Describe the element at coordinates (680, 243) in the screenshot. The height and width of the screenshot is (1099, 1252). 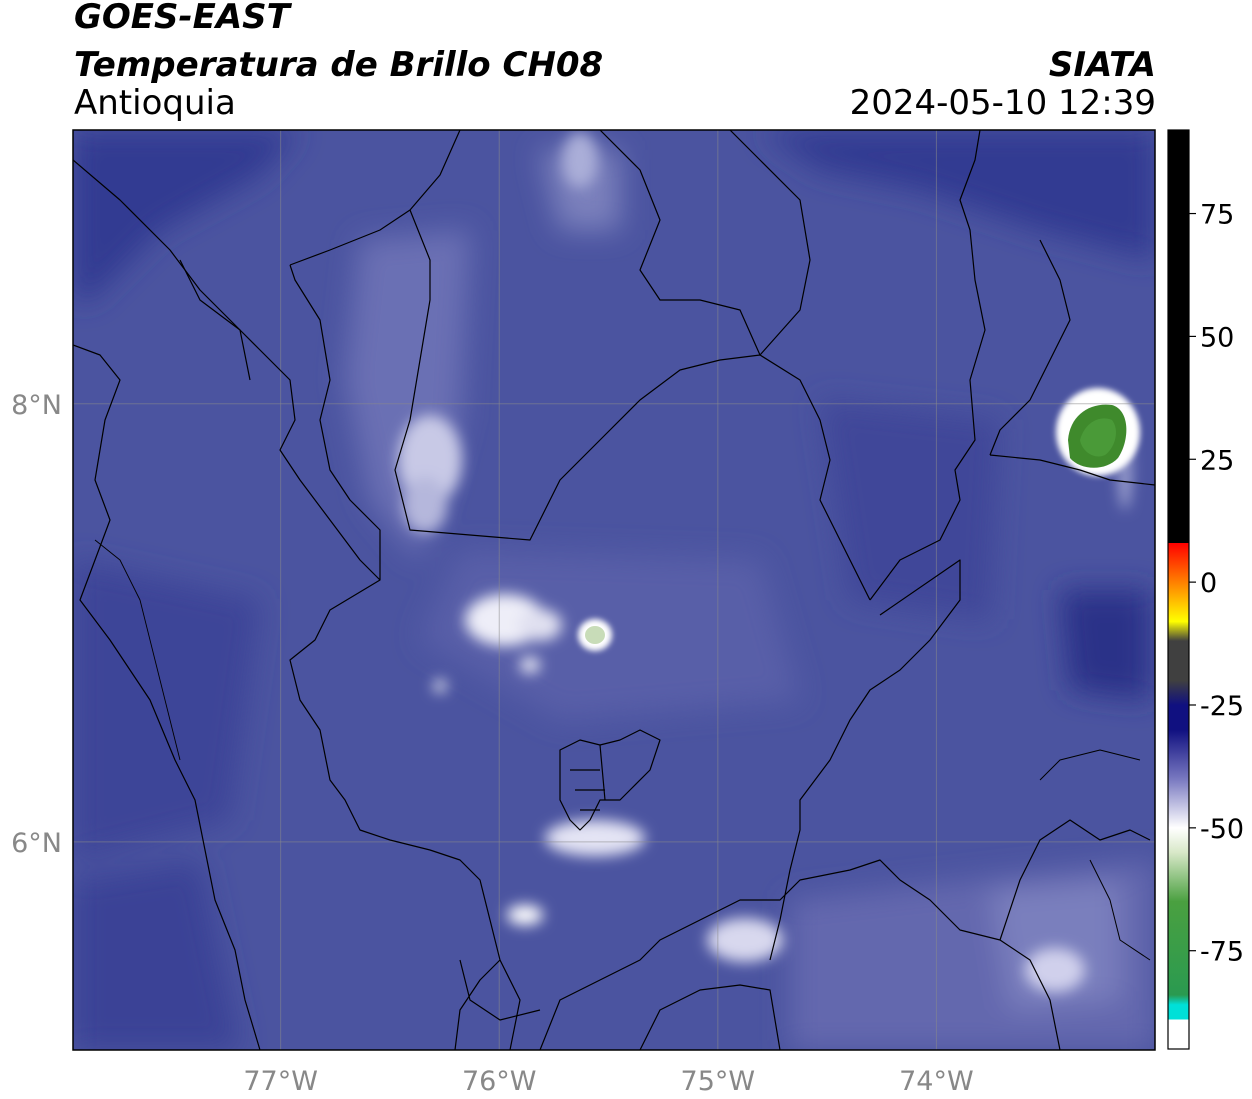
I see `cordoba-sucre-border` at that location.